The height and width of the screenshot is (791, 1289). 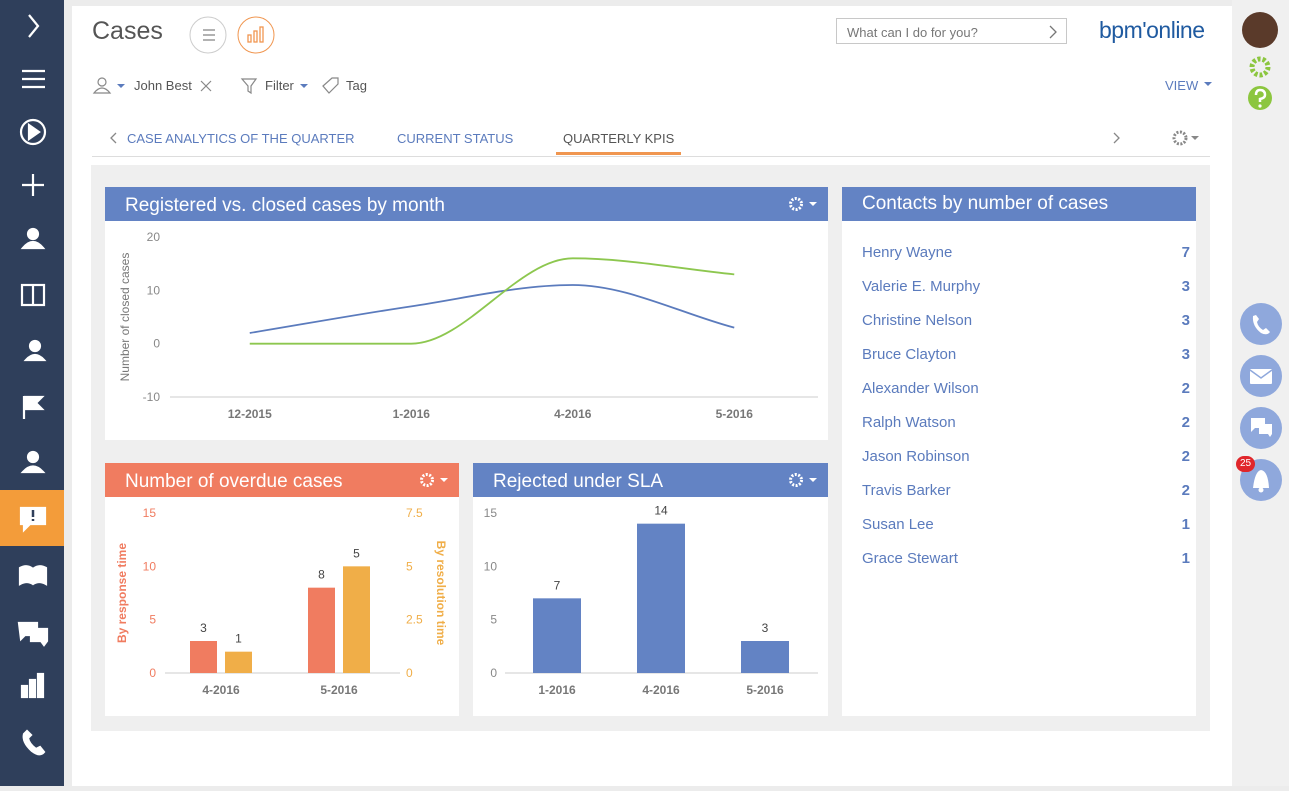 What do you see at coordinates (1026, 320) in the screenshot?
I see `contact-row: Christine Nelson 3` at bounding box center [1026, 320].